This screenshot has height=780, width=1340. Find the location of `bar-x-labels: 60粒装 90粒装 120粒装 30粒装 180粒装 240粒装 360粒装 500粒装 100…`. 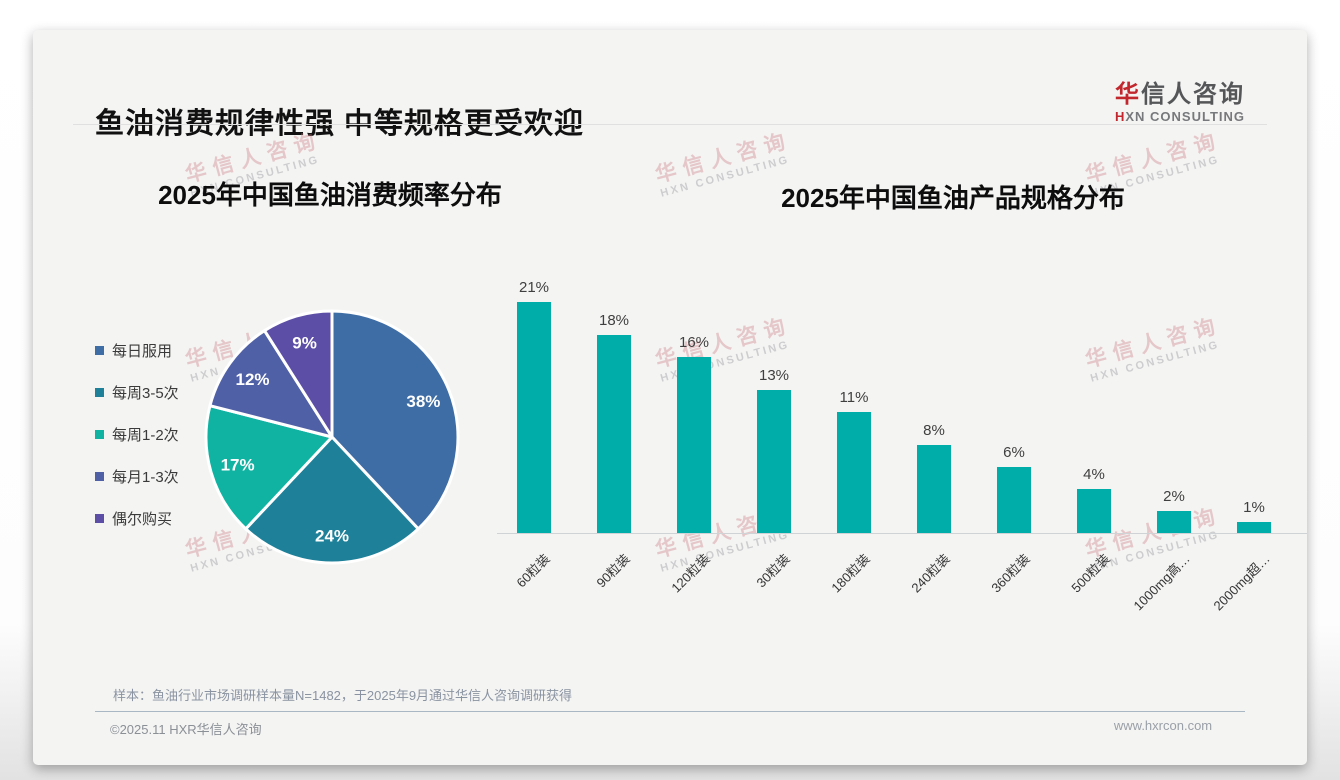

bar-x-labels: 60粒装 90粒装 120粒装 30粒装 180粒装 240粒装 360粒装 500粒装 100… is located at coordinates (903, 583).